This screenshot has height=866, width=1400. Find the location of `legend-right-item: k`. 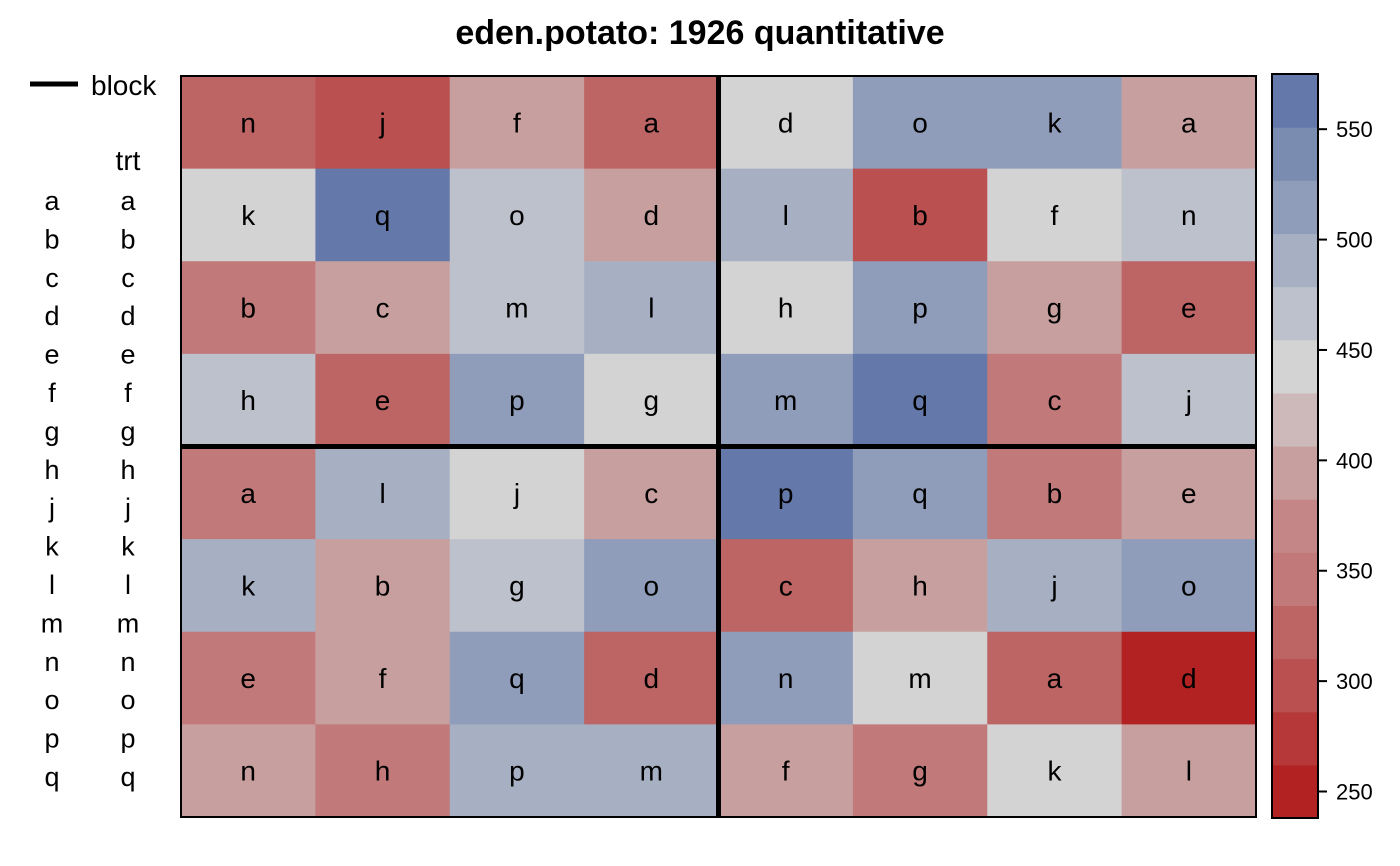

legend-right-item: k is located at coordinates (128, 547).